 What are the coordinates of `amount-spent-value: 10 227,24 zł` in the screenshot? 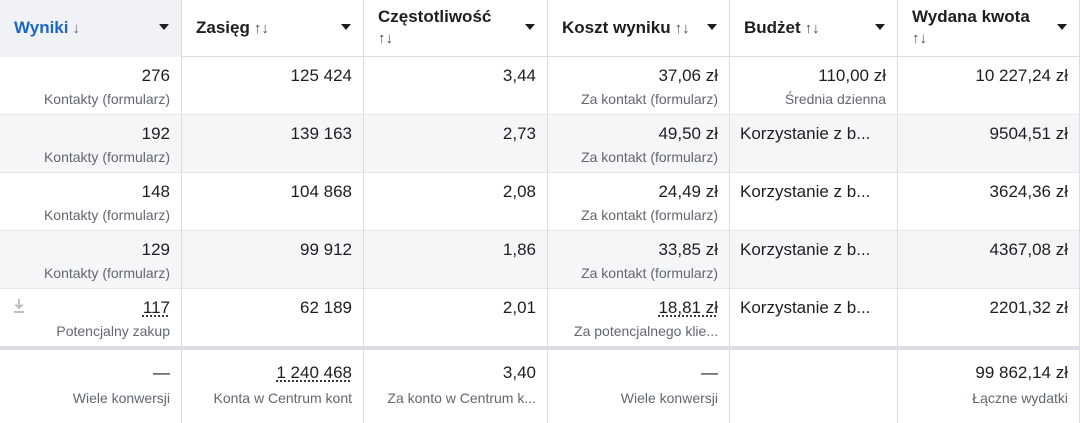 It's located at (1021, 75).